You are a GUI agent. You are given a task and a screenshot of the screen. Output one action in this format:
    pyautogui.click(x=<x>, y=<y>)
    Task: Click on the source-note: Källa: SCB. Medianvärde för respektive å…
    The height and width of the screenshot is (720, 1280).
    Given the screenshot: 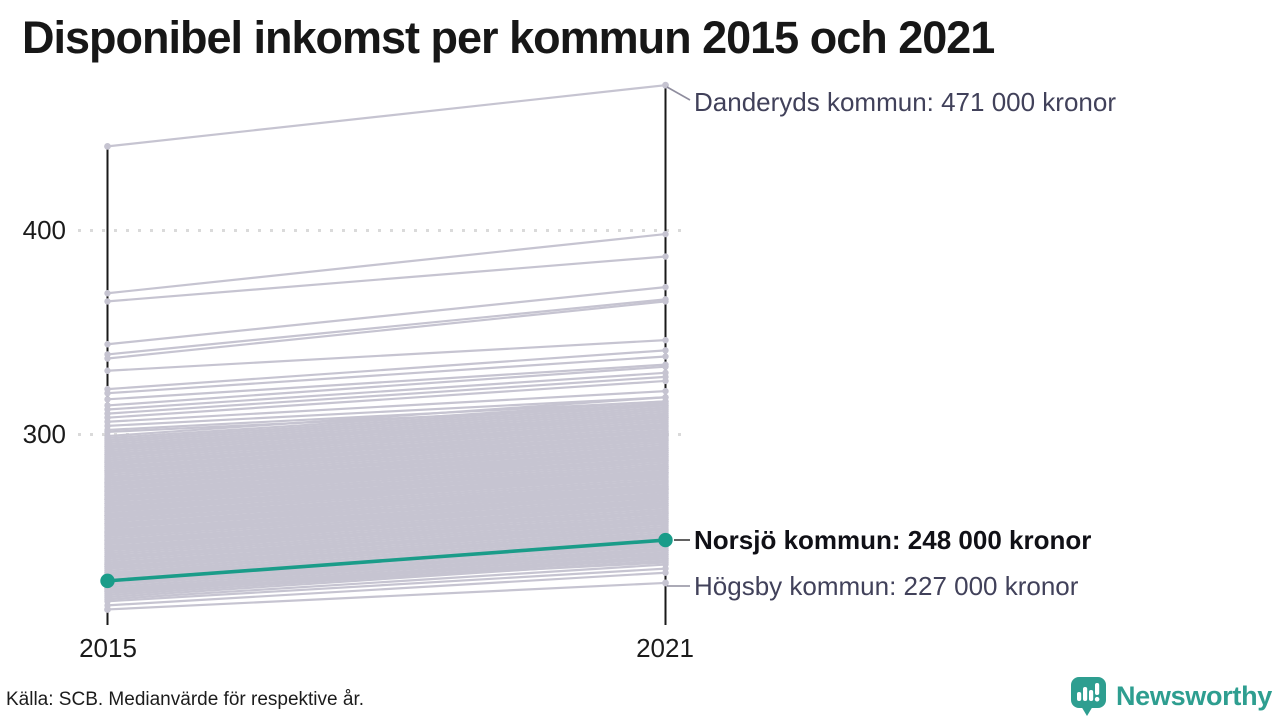 What is the action you would take?
    pyautogui.click(x=185, y=699)
    